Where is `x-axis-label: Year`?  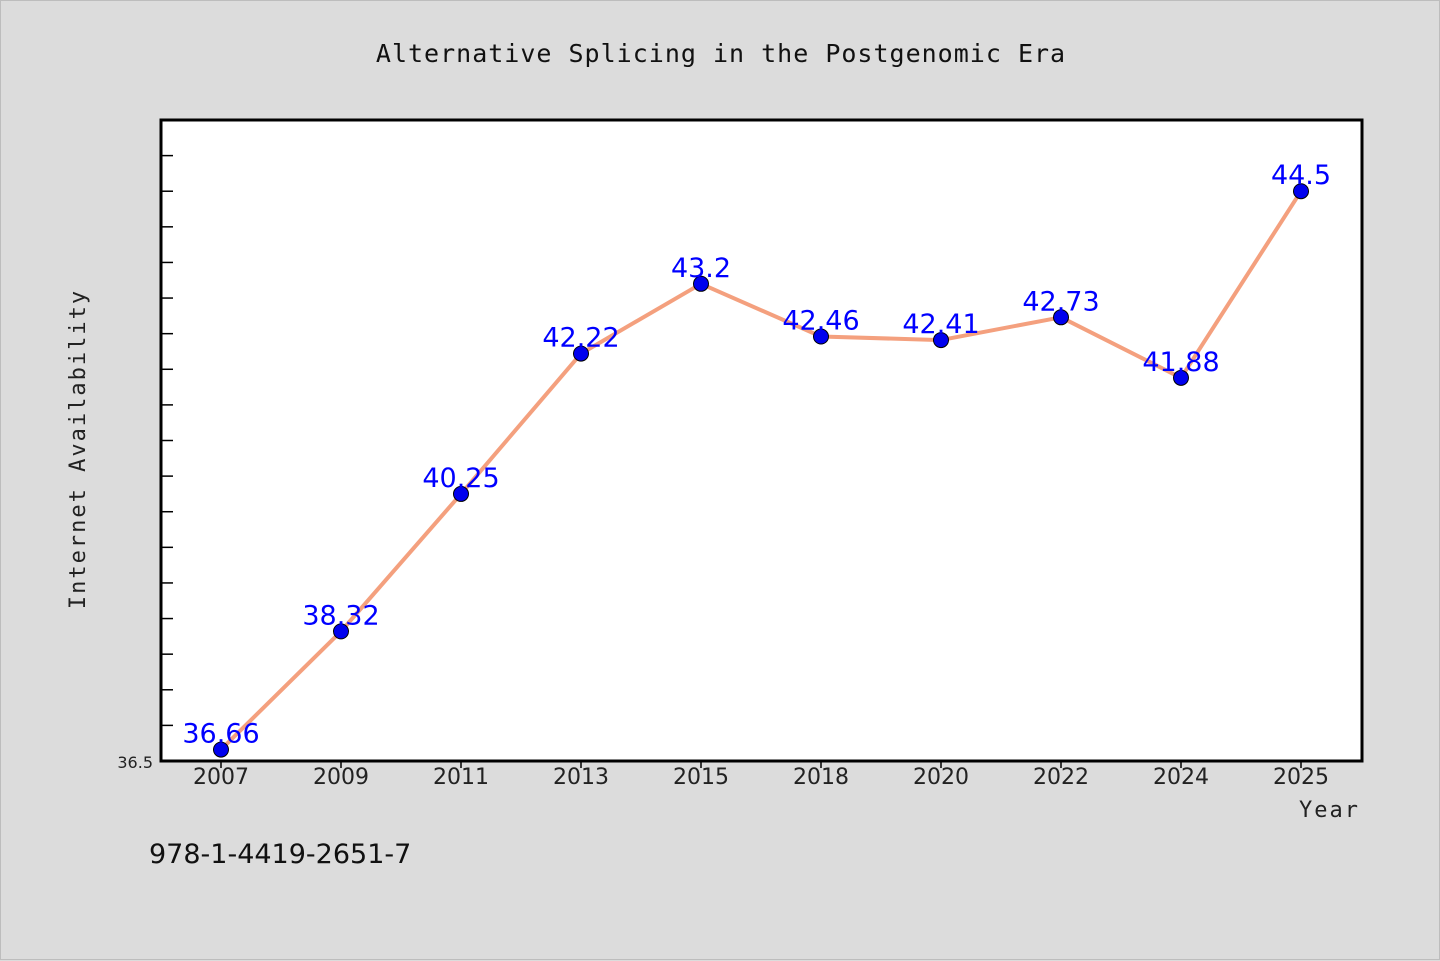 x-axis-label: Year is located at coordinates (1329, 810).